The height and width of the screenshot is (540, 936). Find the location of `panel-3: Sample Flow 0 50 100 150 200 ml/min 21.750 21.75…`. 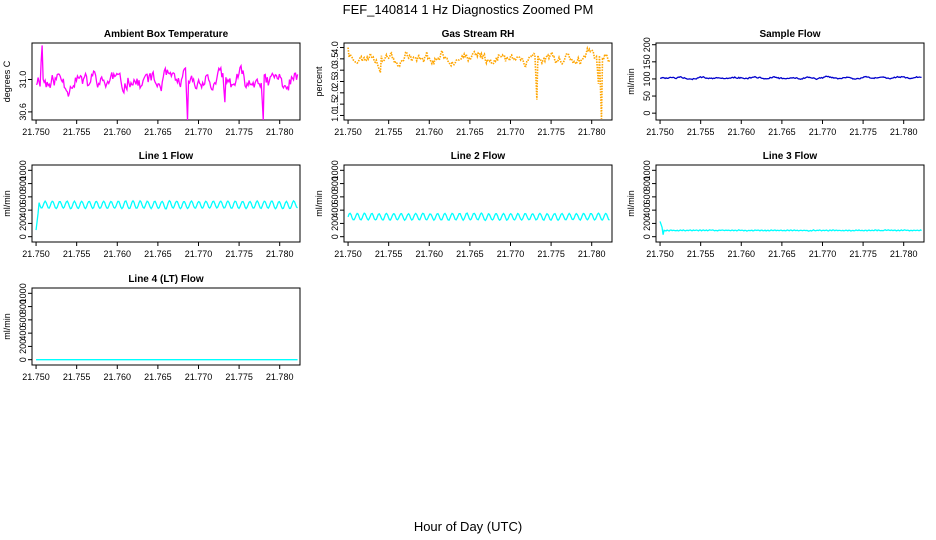

panel-3: Sample Flow 0 50 100 150 200 ml/min 21.750 21.75… is located at coordinates (775, 83).